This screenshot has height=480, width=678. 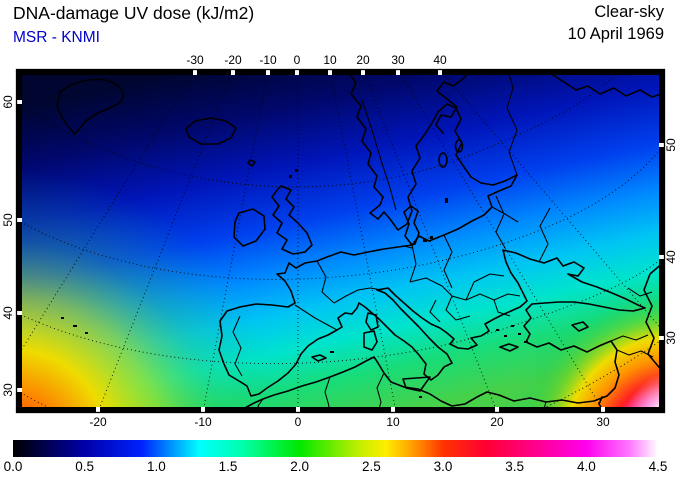 What do you see at coordinates (211, 131) in the screenshot?
I see `coast-iceland` at bounding box center [211, 131].